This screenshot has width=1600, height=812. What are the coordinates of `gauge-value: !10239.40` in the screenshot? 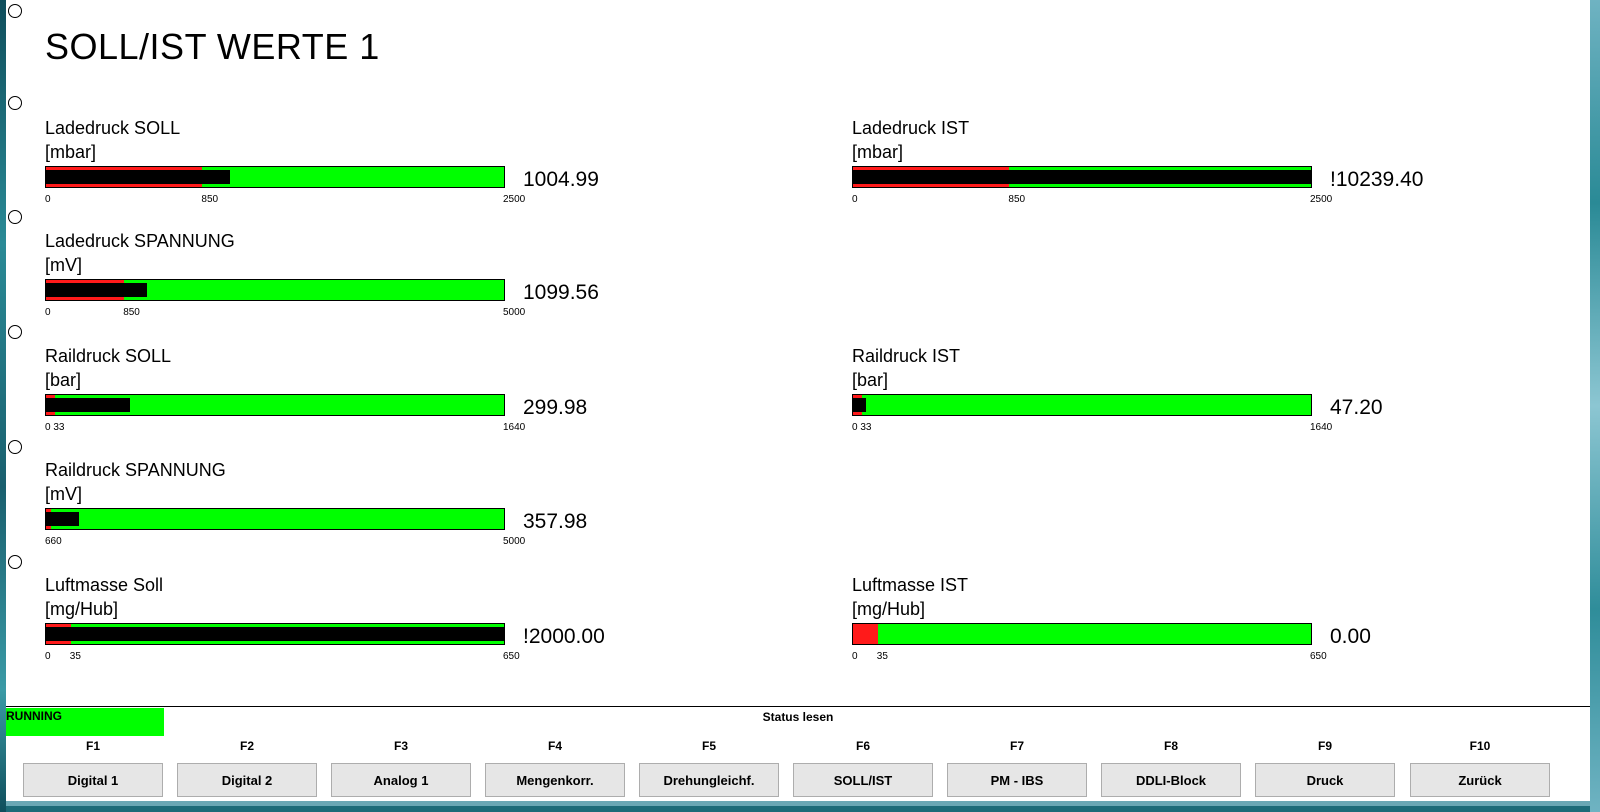 It's located at (1377, 179).